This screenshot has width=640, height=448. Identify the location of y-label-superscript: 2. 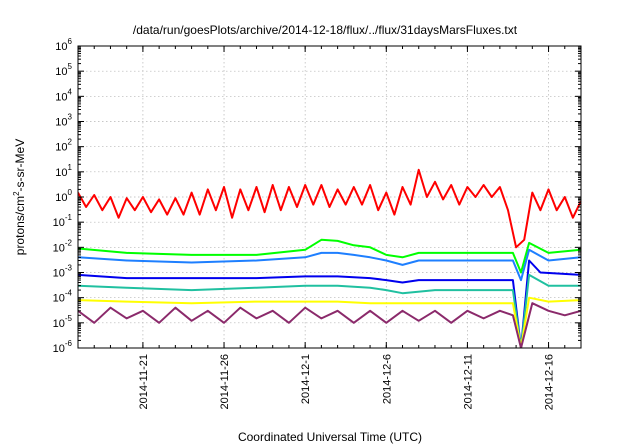
(16, 193).